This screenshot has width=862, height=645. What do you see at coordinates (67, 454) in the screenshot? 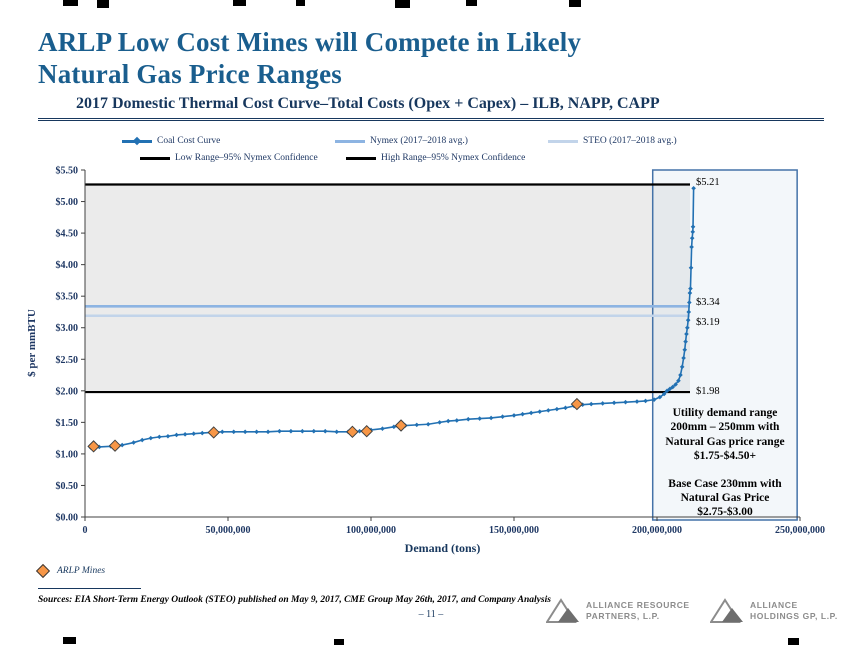
I see `y-tick-label: $1.00` at bounding box center [67, 454].